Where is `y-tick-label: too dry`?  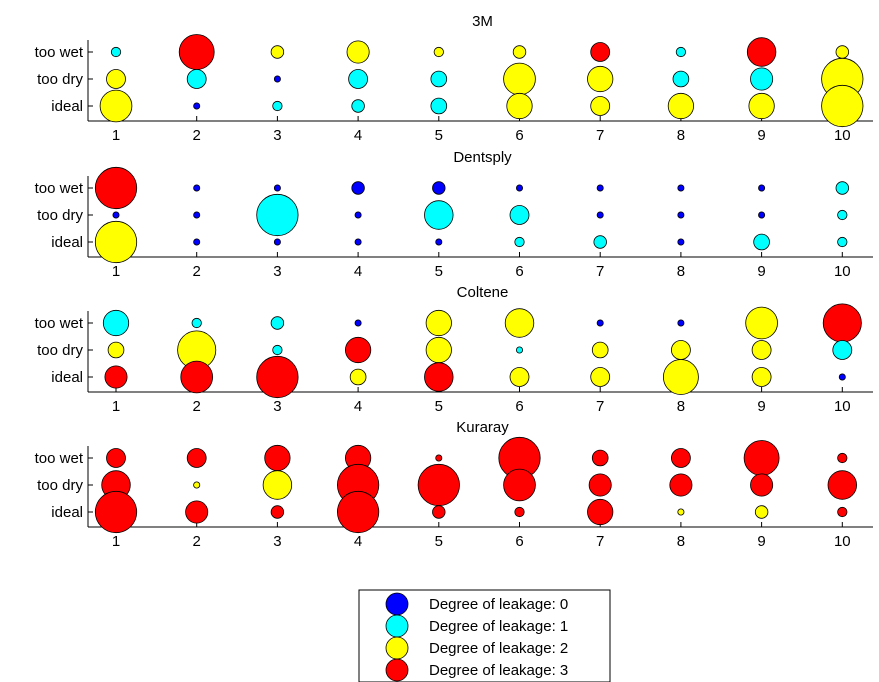 y-tick-label: too dry is located at coordinates (60, 215).